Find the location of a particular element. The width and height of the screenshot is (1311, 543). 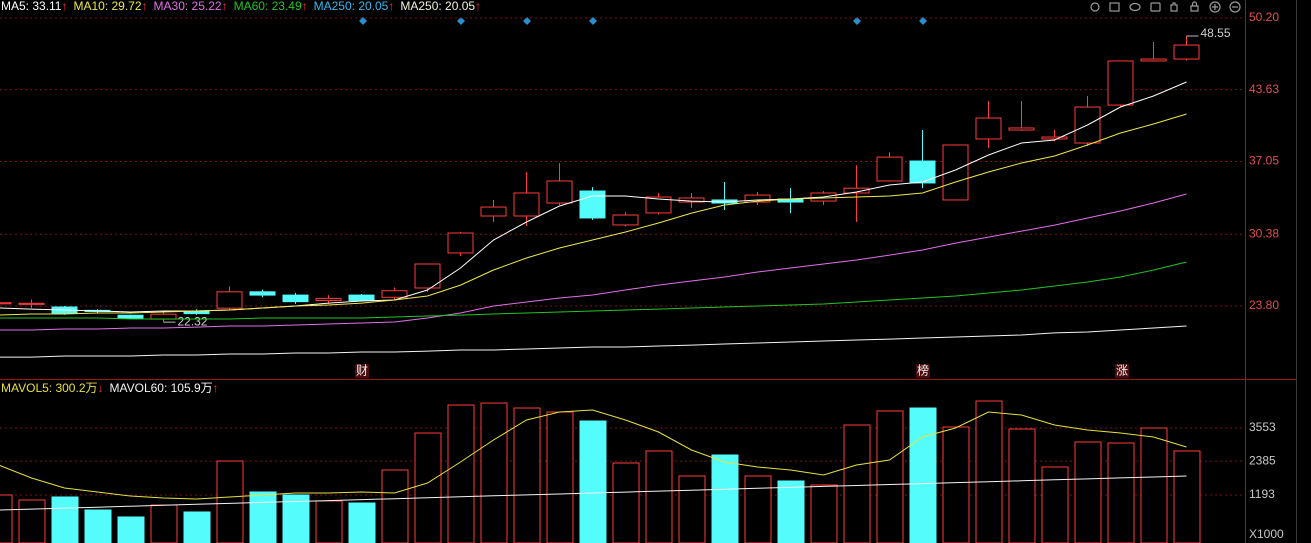

annotation: 涨 is located at coordinates (1122, 370).